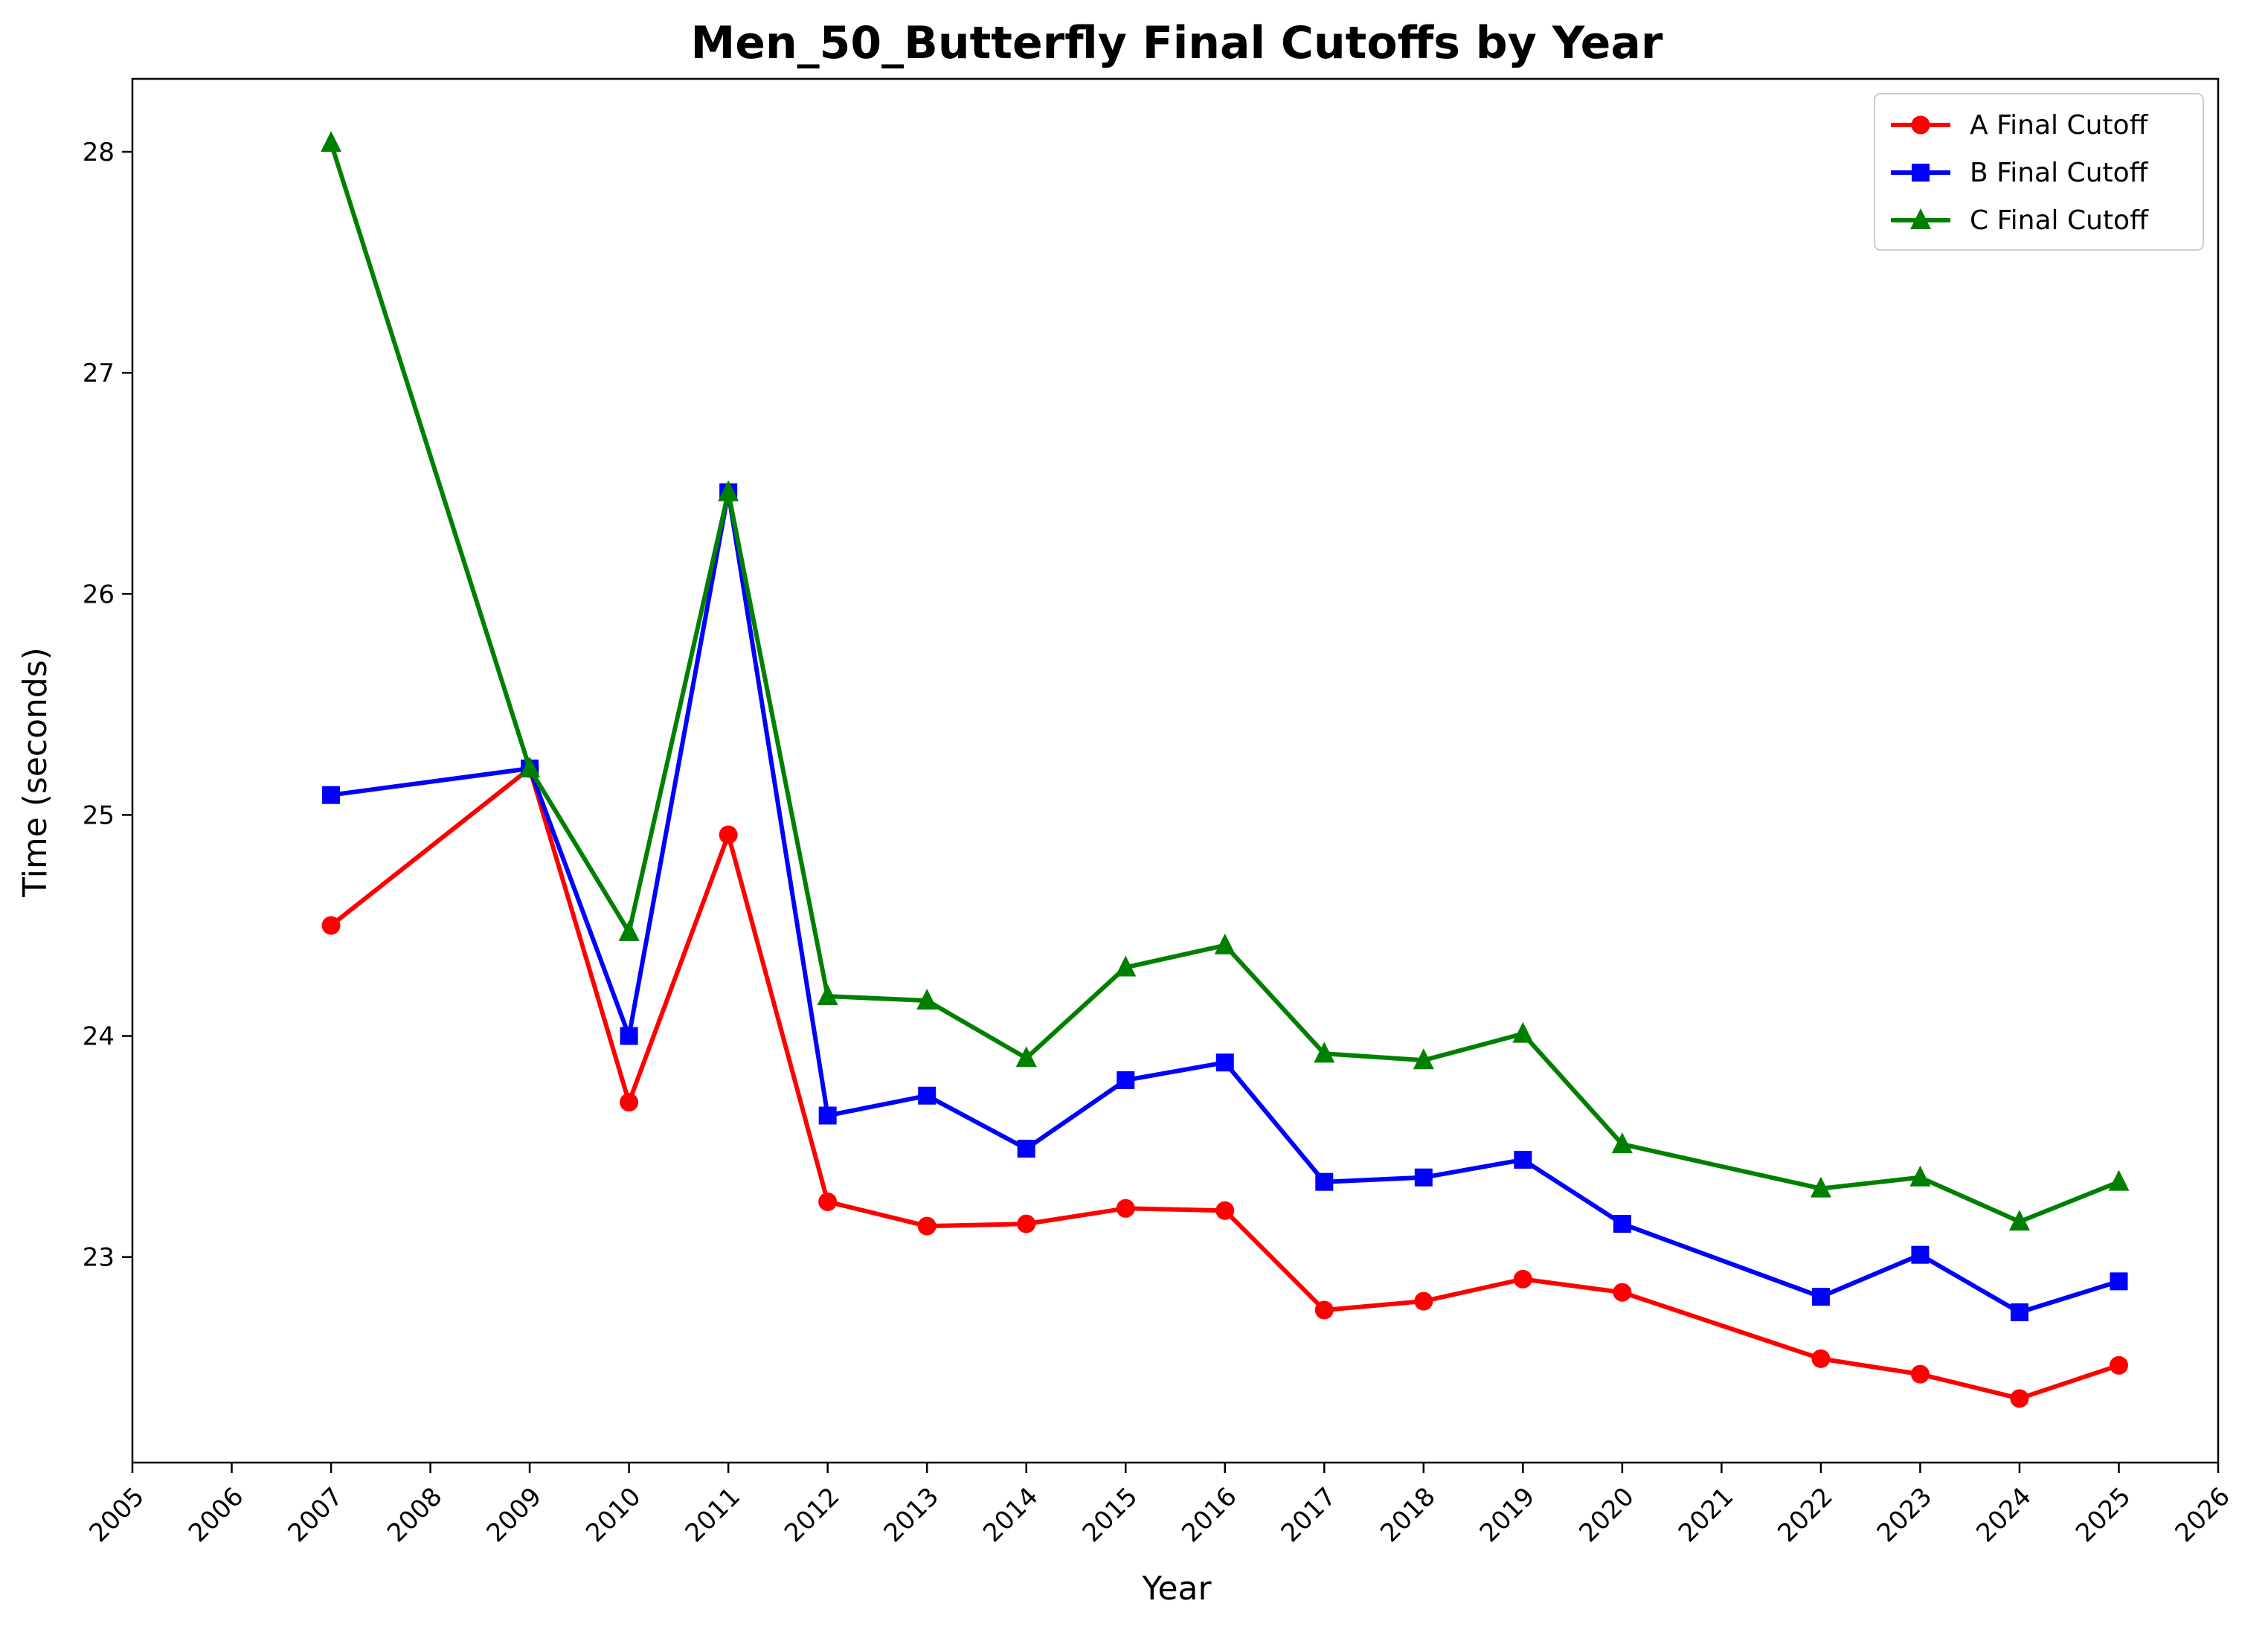 Image resolution: width=2268 pixels, height=1627 pixels. Describe the element at coordinates (99, 153) in the screenshot. I see `y-tick-label: 28` at that location.